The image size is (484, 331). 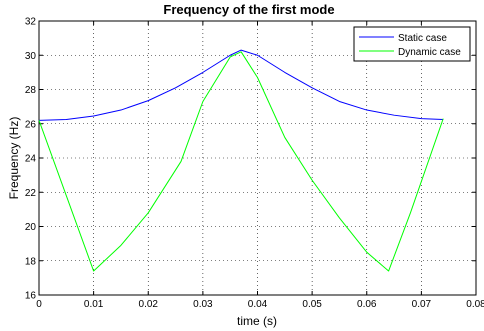 I want to click on legend: Static case Dynamic case, so click(x=412, y=44).